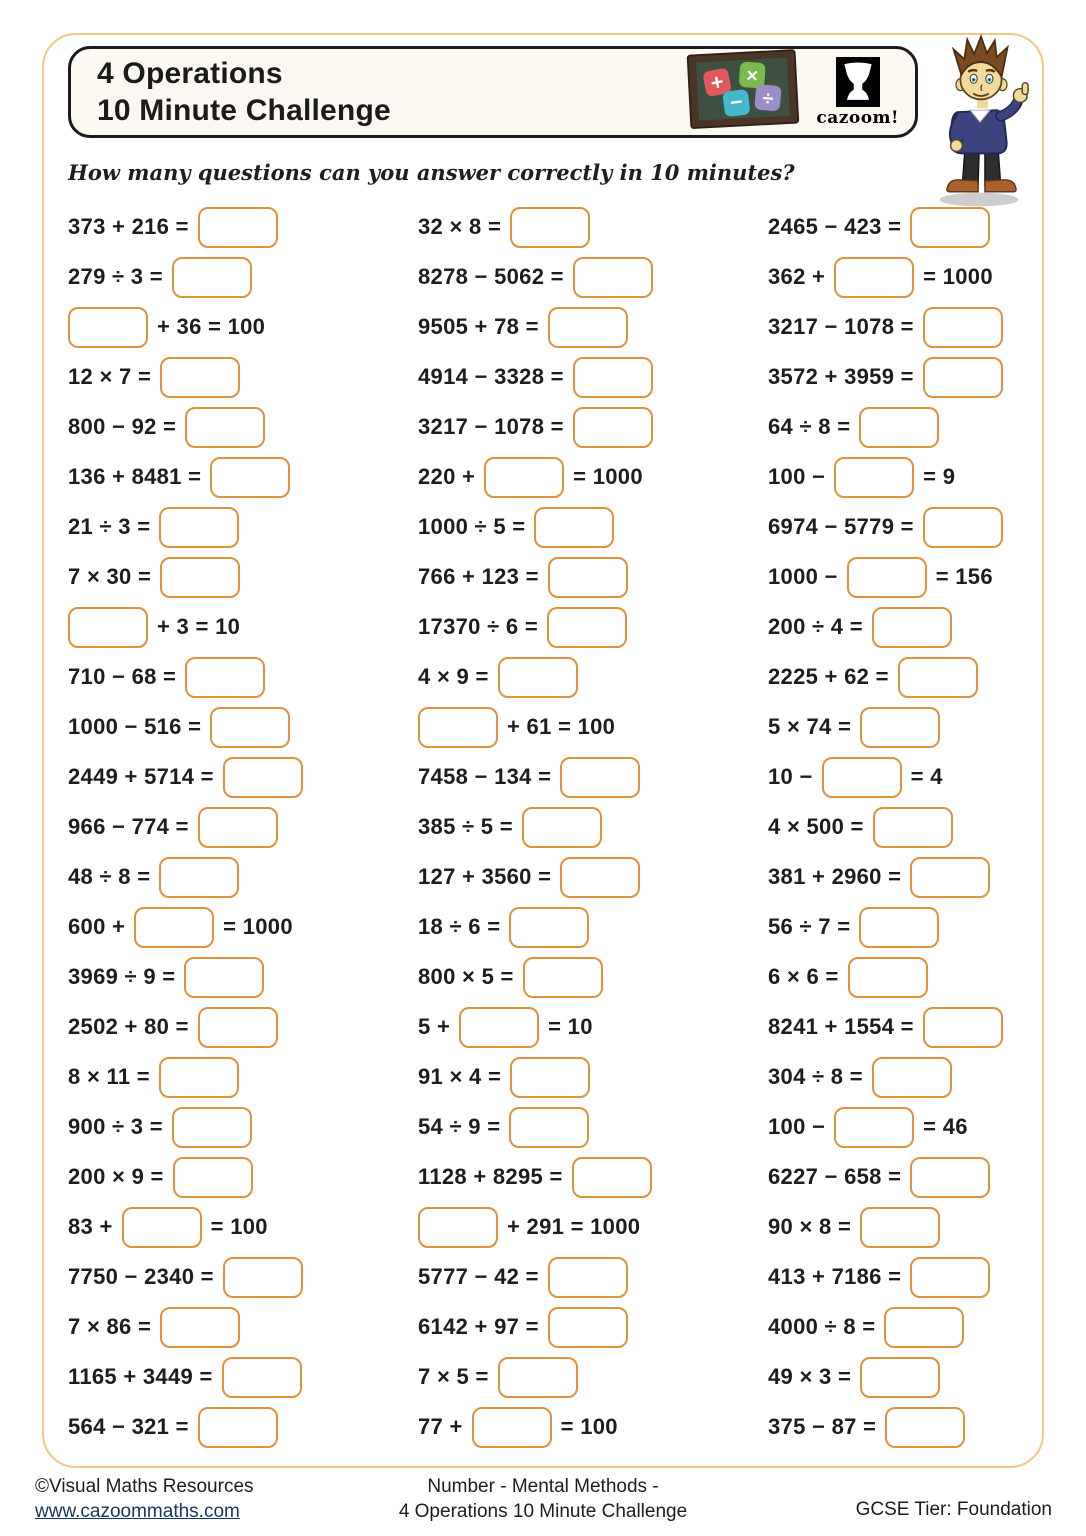 The height and width of the screenshot is (1536, 1086). I want to click on problem-row: 100 − = 9, so click(893, 477).